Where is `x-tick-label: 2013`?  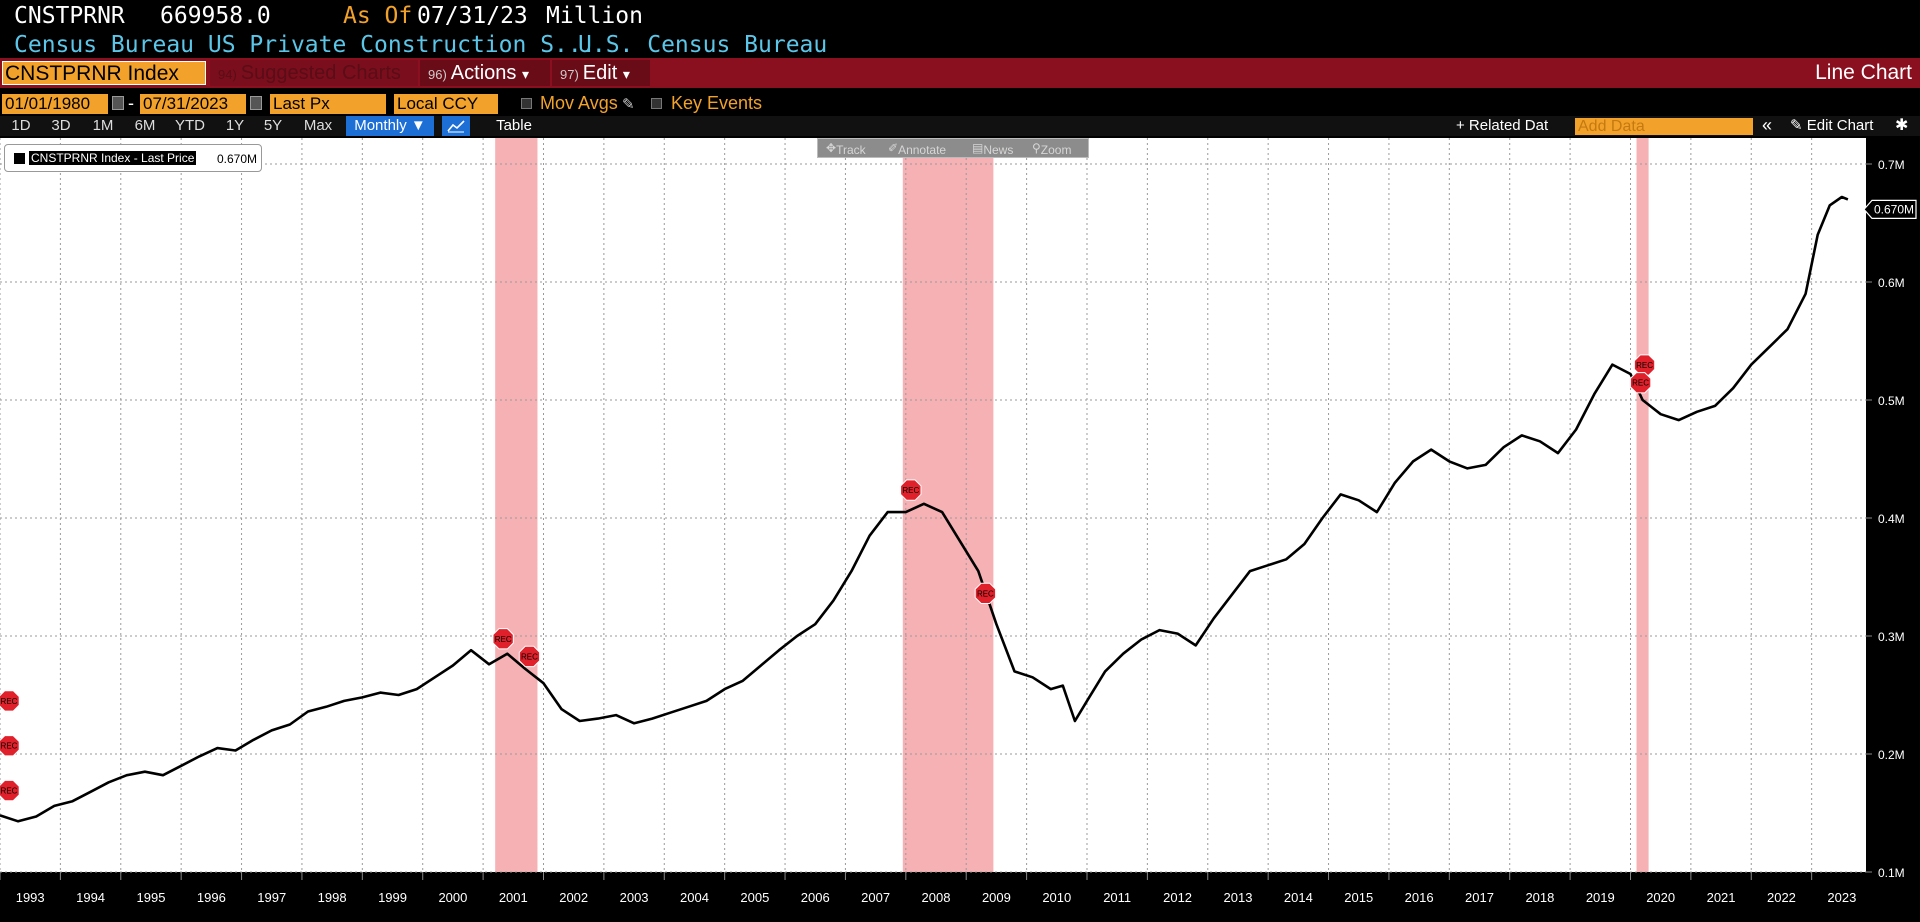
x-tick-label: 2013 is located at coordinates (1238, 897).